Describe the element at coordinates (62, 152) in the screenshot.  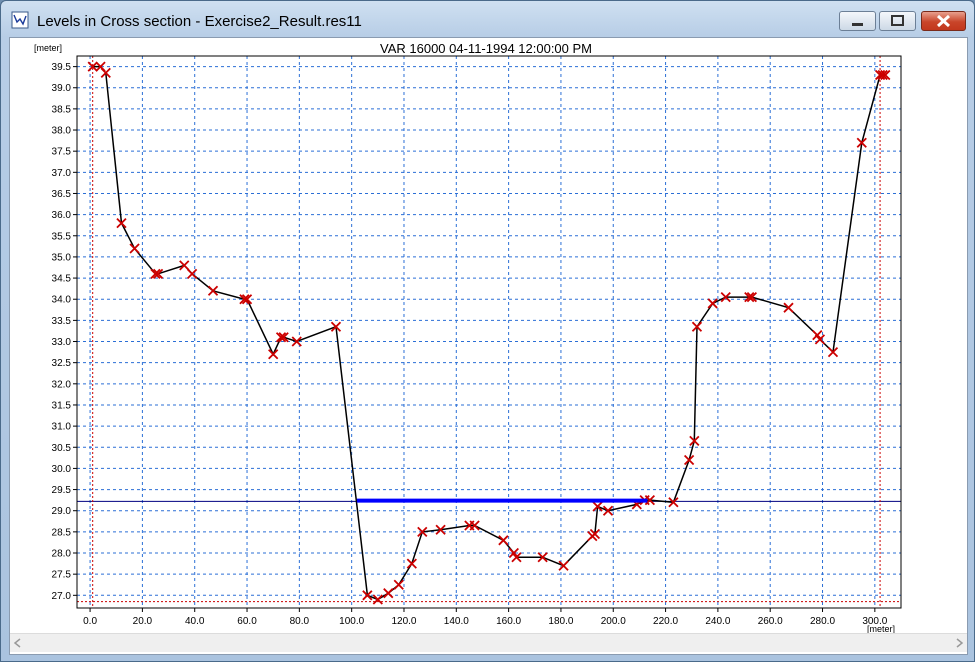
I see `y-tick-label: 37.5` at that location.